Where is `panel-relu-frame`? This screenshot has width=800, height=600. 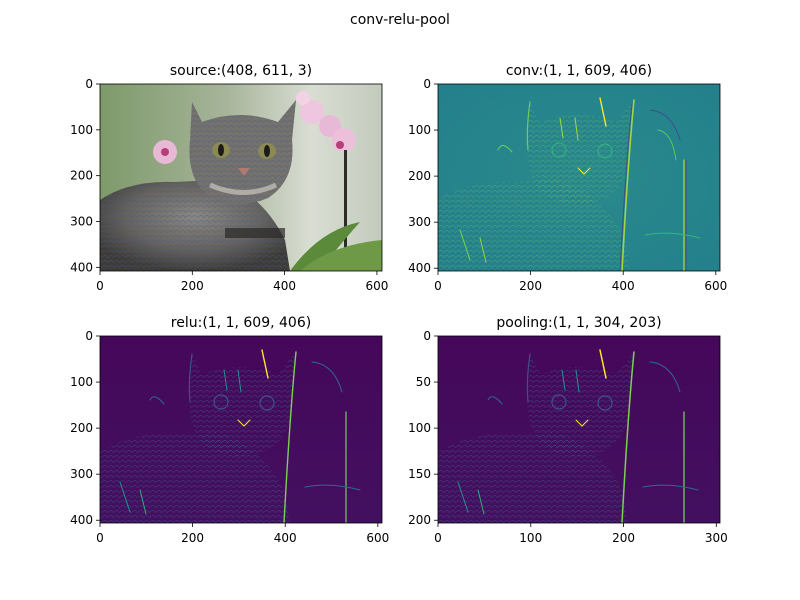 panel-relu-frame is located at coordinates (241, 429).